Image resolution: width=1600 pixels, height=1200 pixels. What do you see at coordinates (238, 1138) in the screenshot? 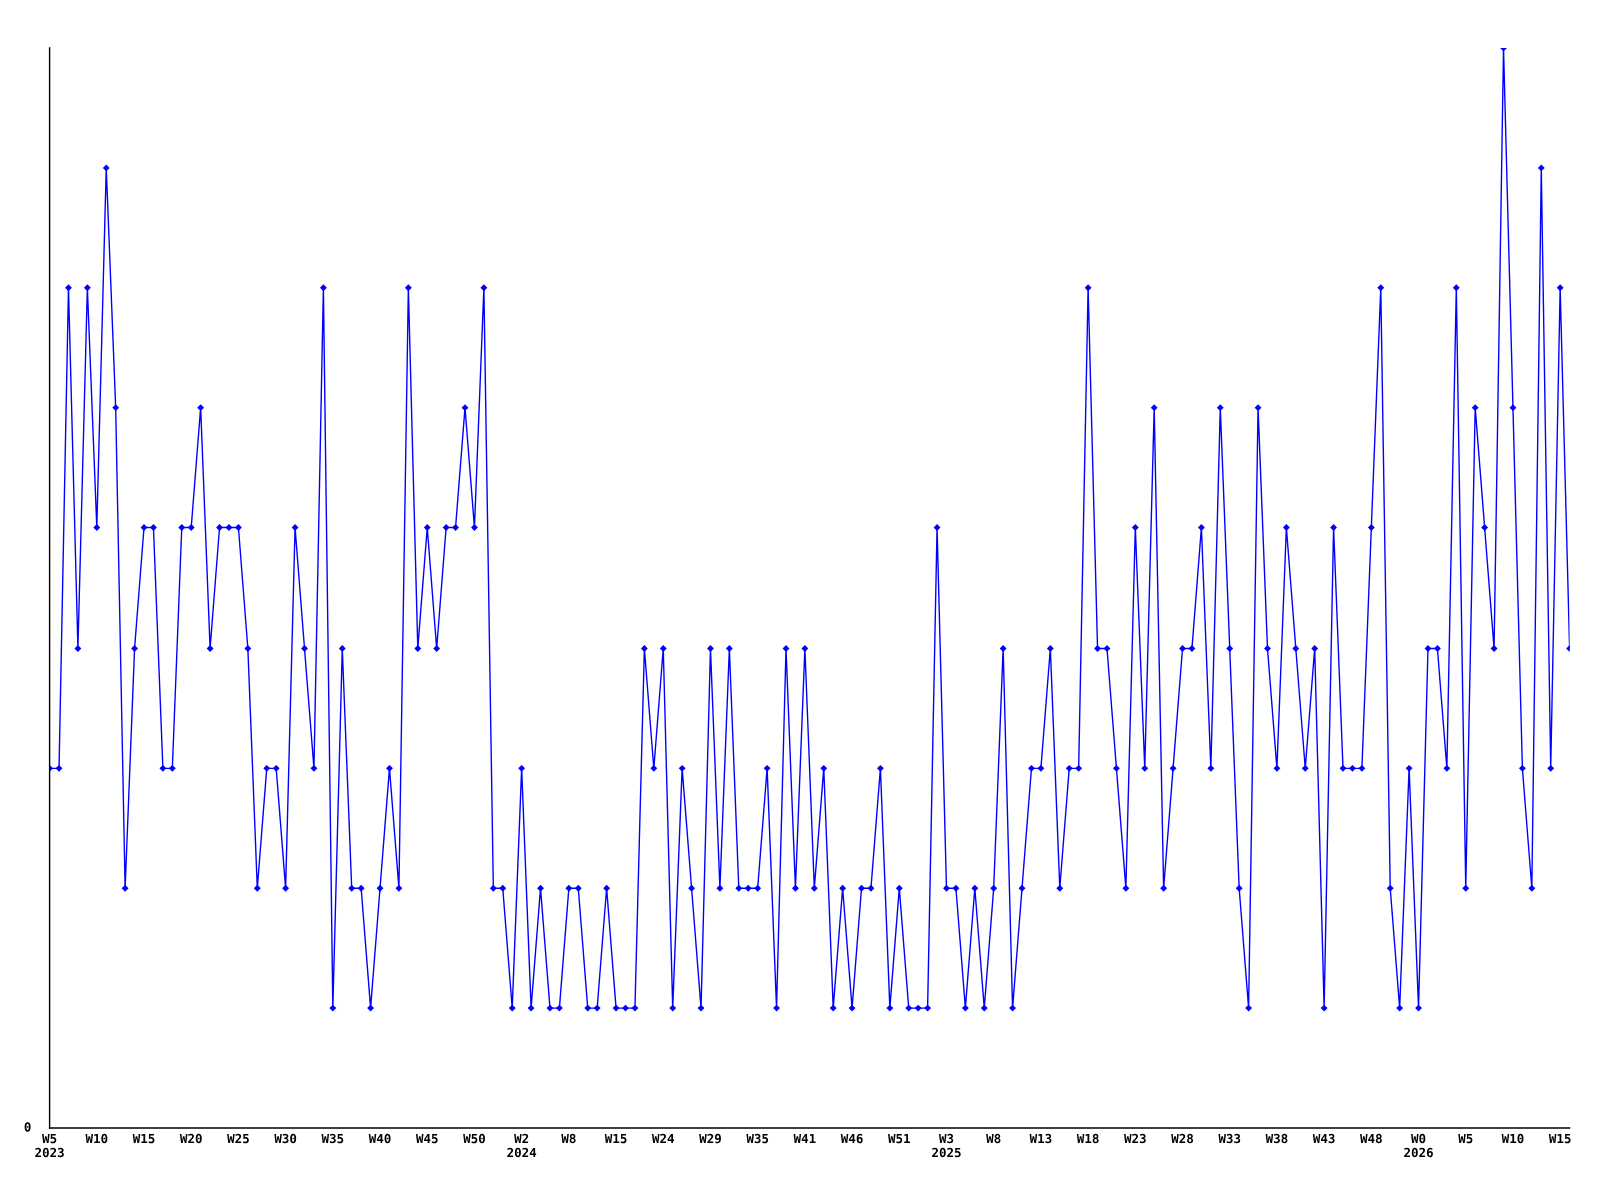
I see `x-tick-label: W25` at bounding box center [238, 1138].